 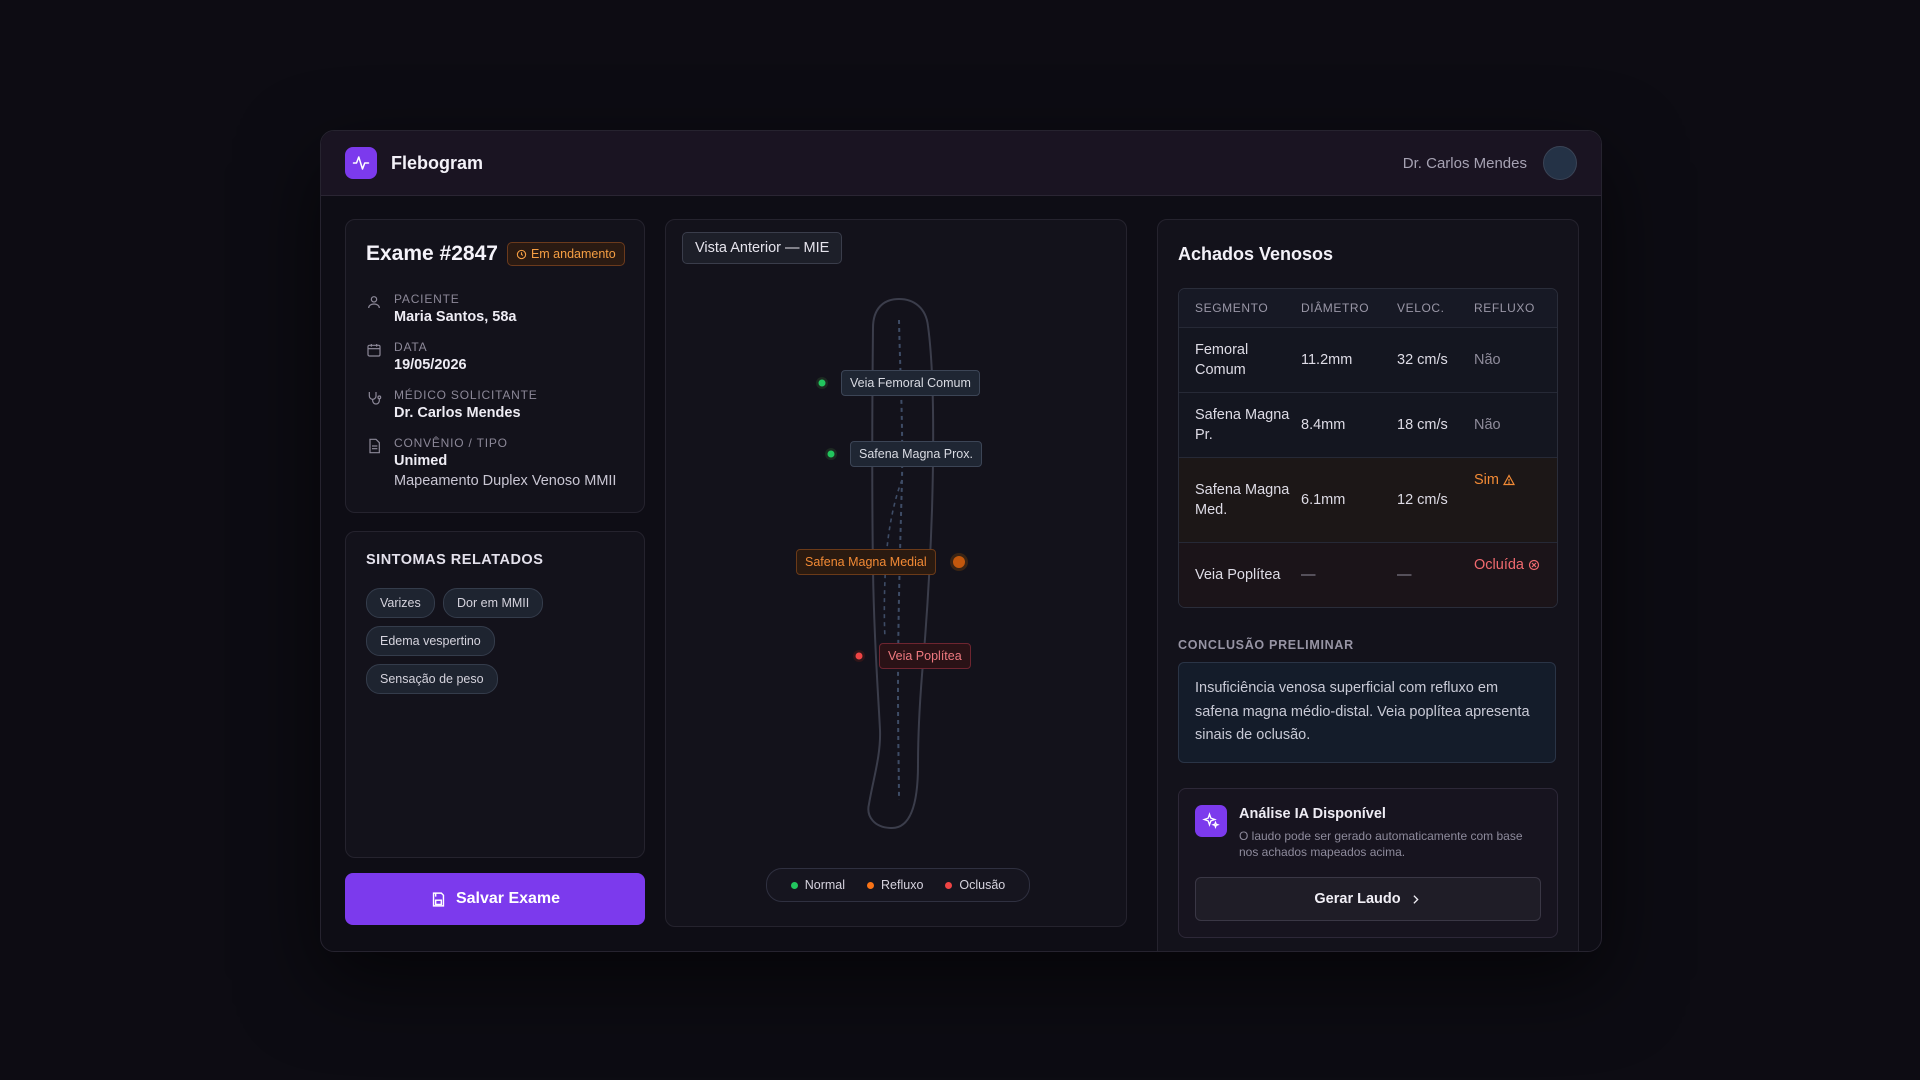 I want to click on user-name: Dr. Carlos Mendes, so click(x=1464, y=163).